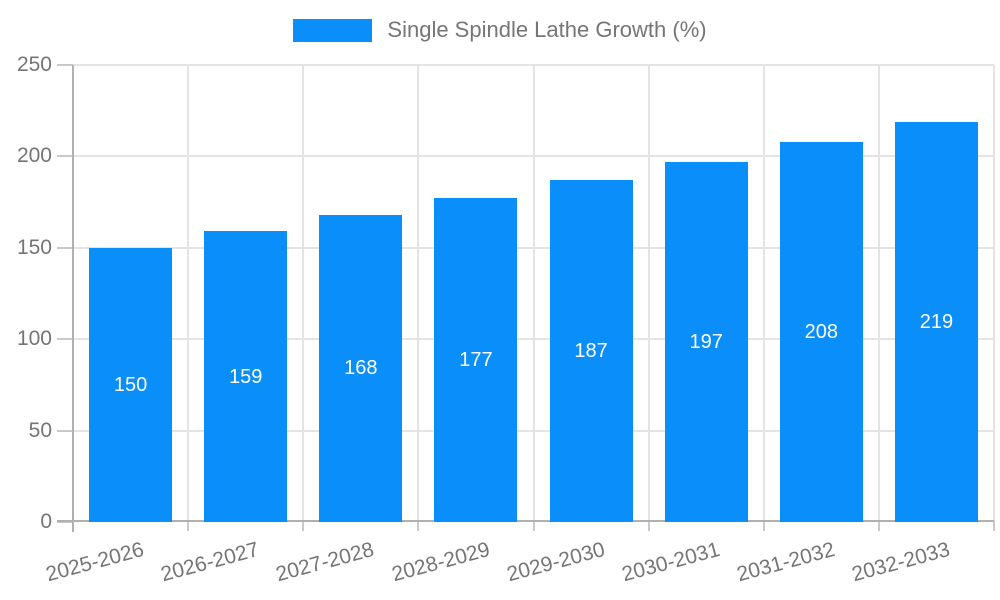 The image size is (1000, 600). I want to click on x-axis-tick-label: 2025-2026, so click(95, 562).